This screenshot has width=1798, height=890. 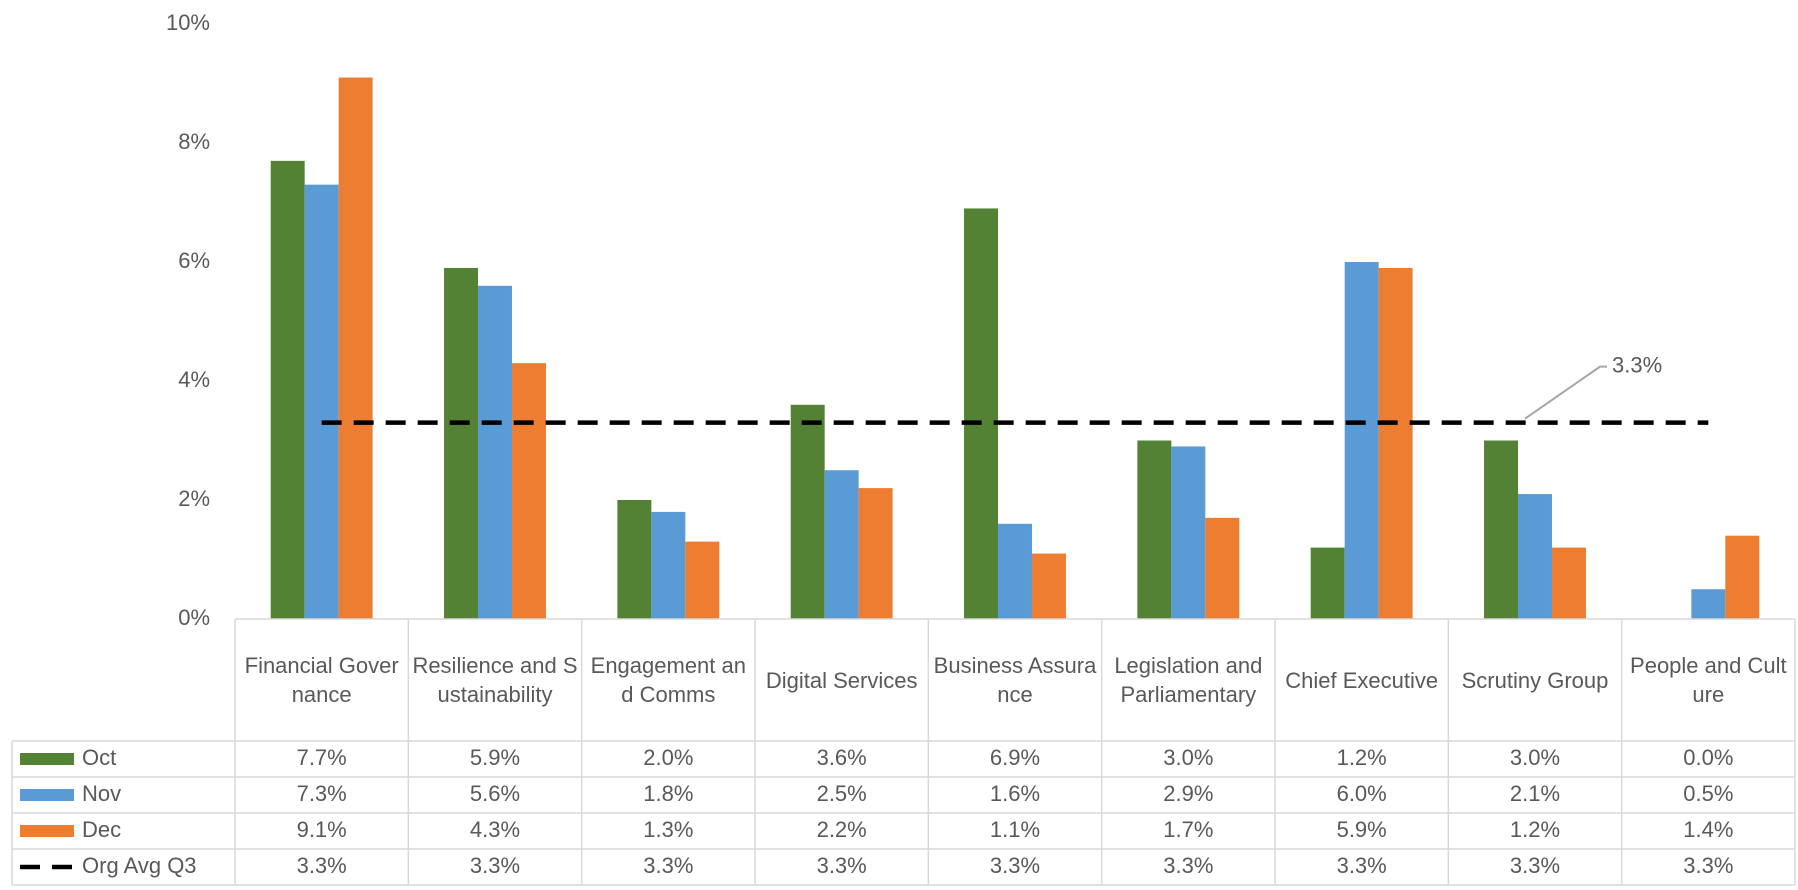 I want to click on table-value: 2.0%, so click(x=668, y=757).